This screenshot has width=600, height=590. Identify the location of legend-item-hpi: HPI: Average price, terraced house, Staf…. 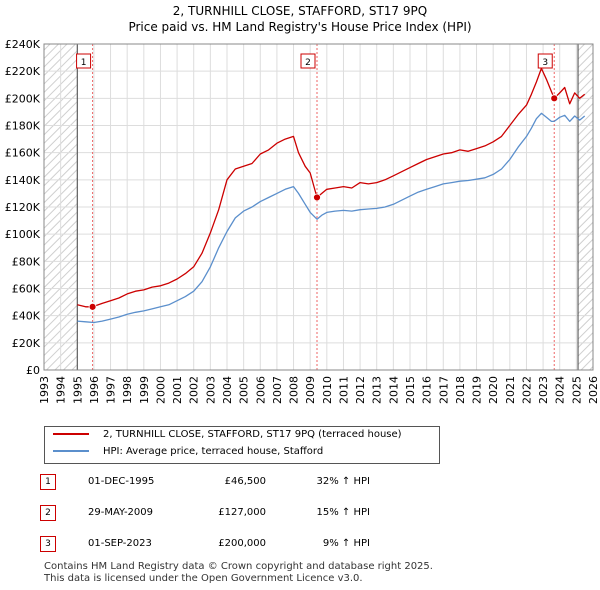
(188, 454).